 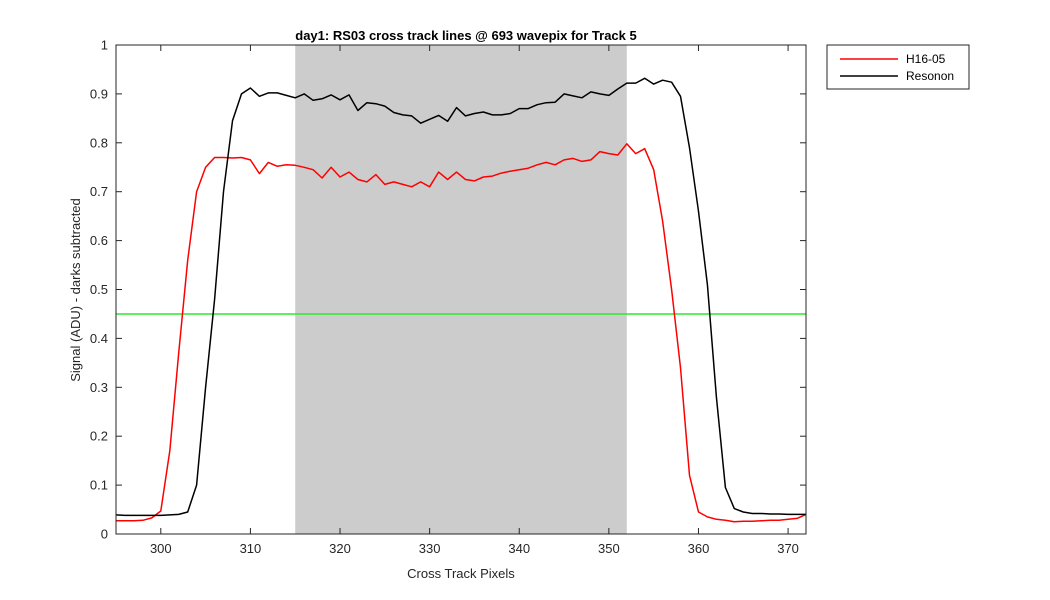 I want to click on y-tick-label: 0.7, so click(x=99, y=191).